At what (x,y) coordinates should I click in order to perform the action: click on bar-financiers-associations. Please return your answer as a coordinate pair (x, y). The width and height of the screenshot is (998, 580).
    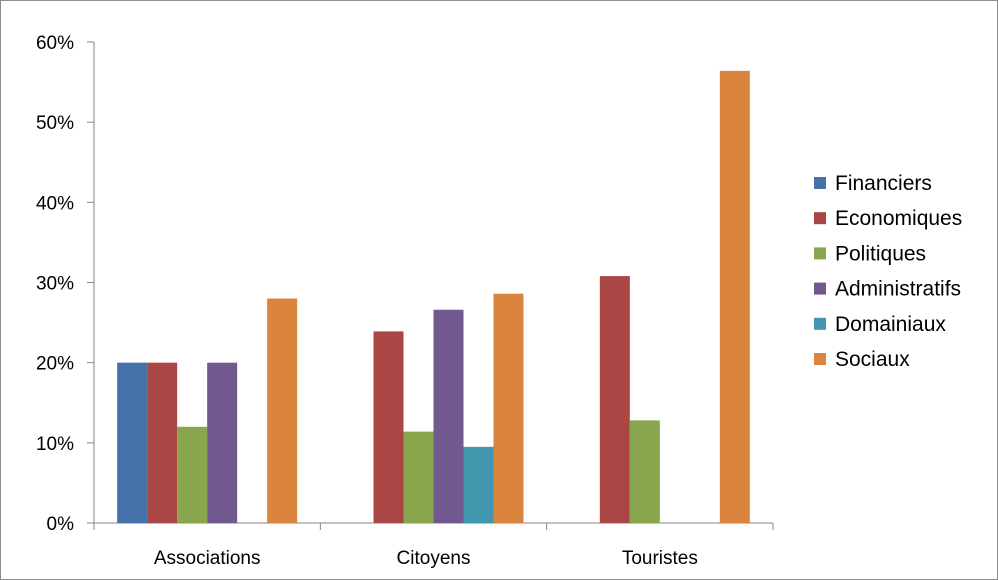
    Looking at the image, I should click on (132, 442).